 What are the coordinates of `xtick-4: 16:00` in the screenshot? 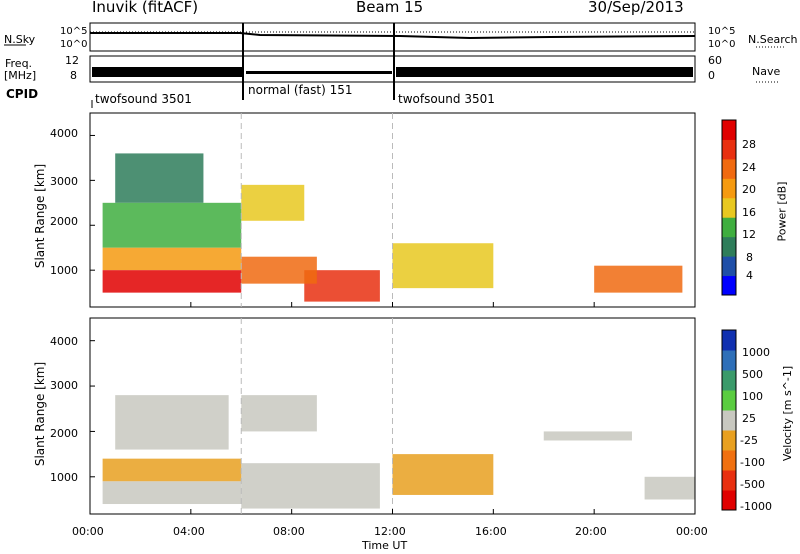 It's located at (491, 531).